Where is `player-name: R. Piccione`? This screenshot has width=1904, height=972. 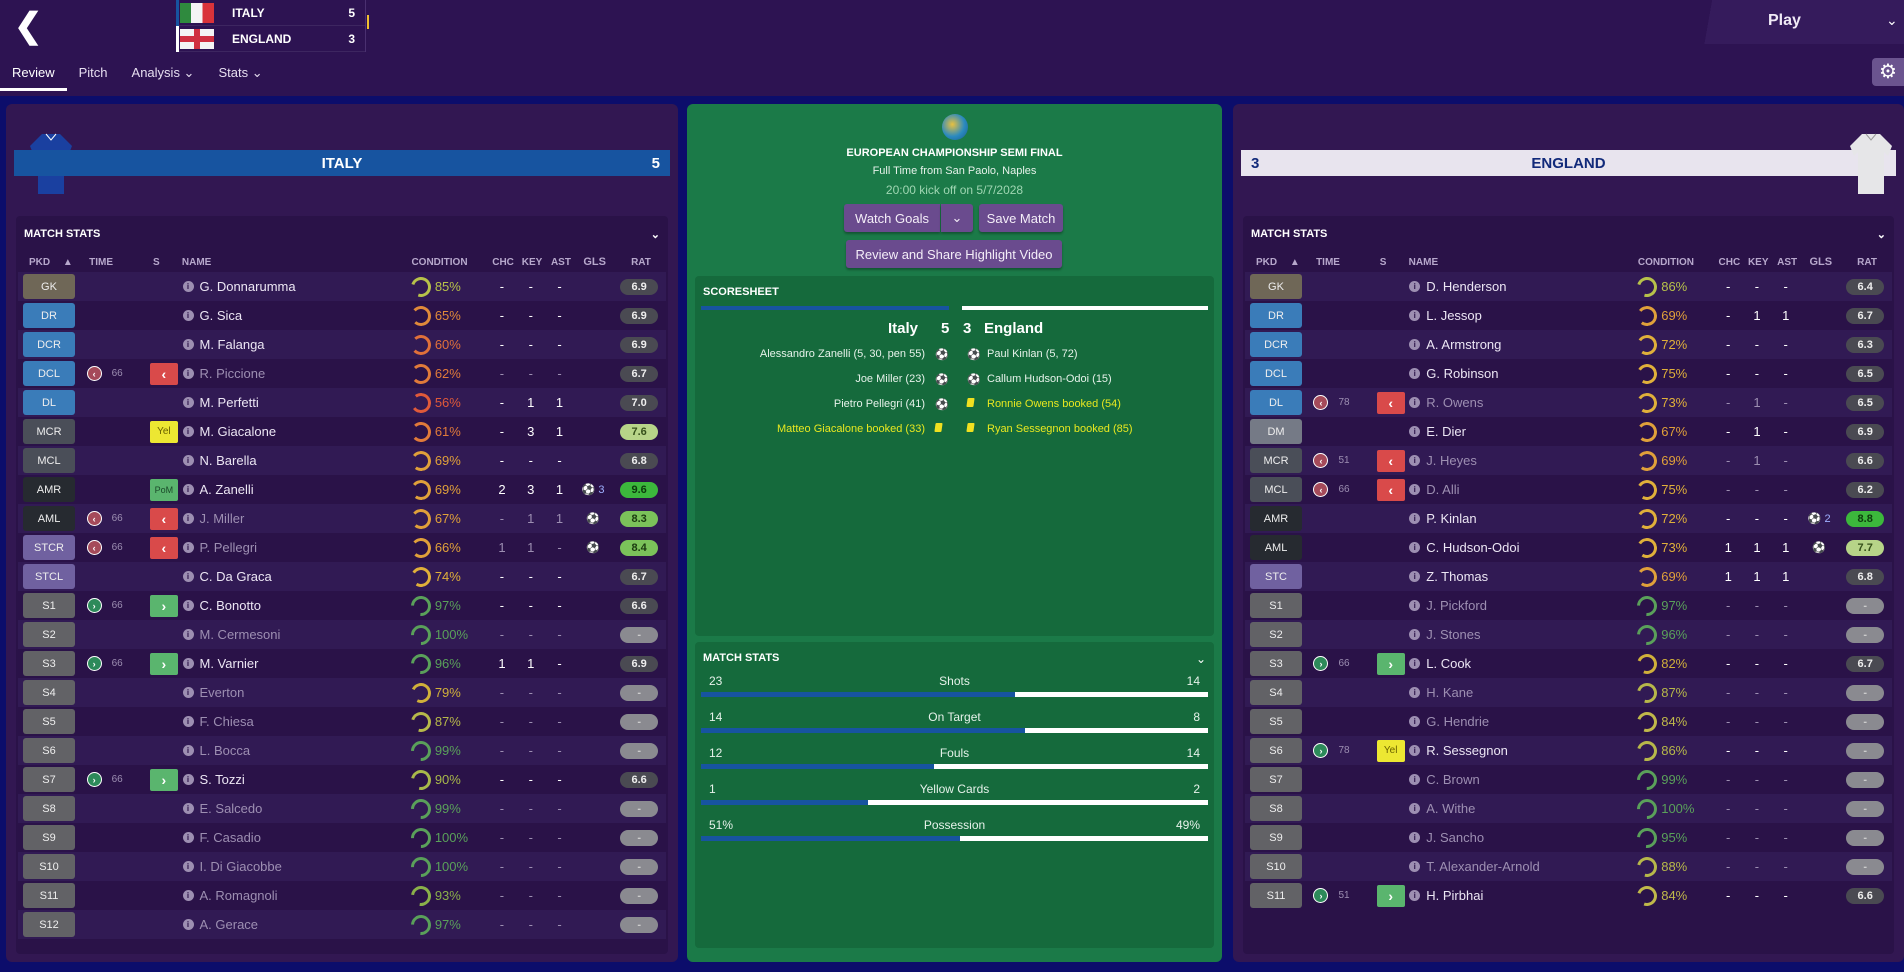 player-name: R. Piccione is located at coordinates (232, 373).